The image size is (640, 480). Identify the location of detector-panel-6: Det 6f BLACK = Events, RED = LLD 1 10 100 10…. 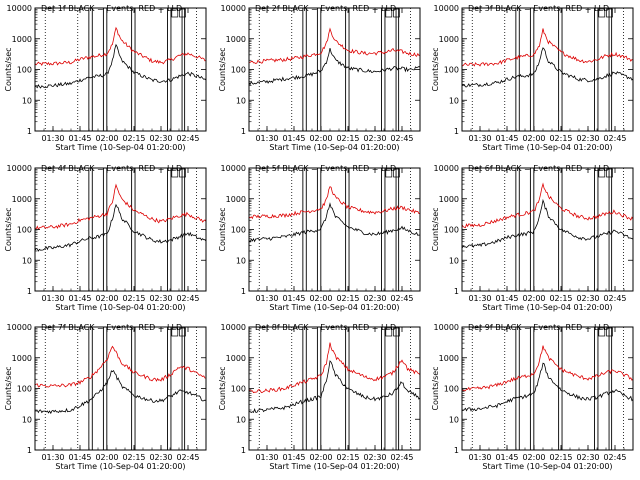
(532, 238).